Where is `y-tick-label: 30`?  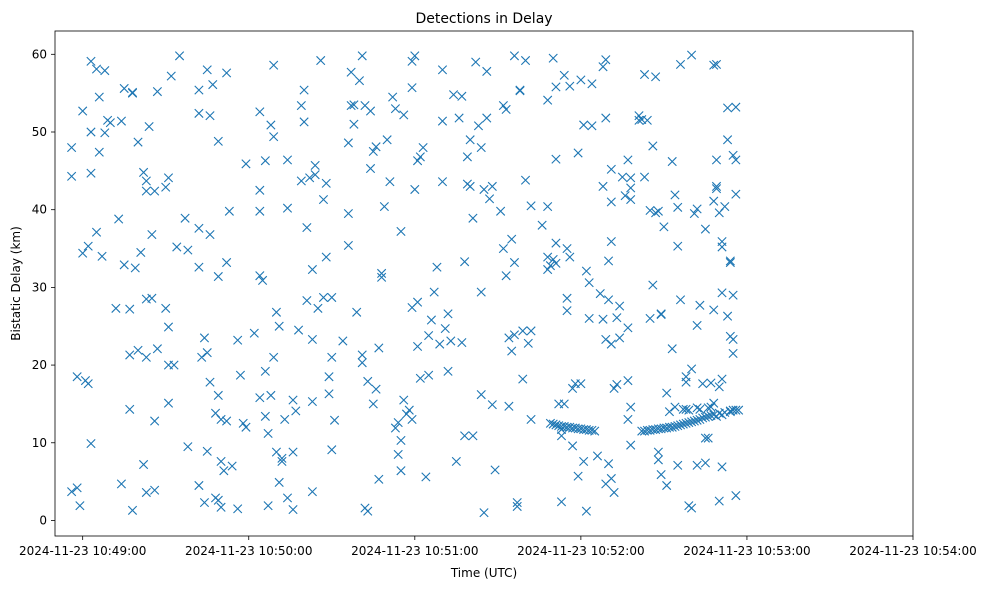
y-tick-label: 30 is located at coordinates (39, 287).